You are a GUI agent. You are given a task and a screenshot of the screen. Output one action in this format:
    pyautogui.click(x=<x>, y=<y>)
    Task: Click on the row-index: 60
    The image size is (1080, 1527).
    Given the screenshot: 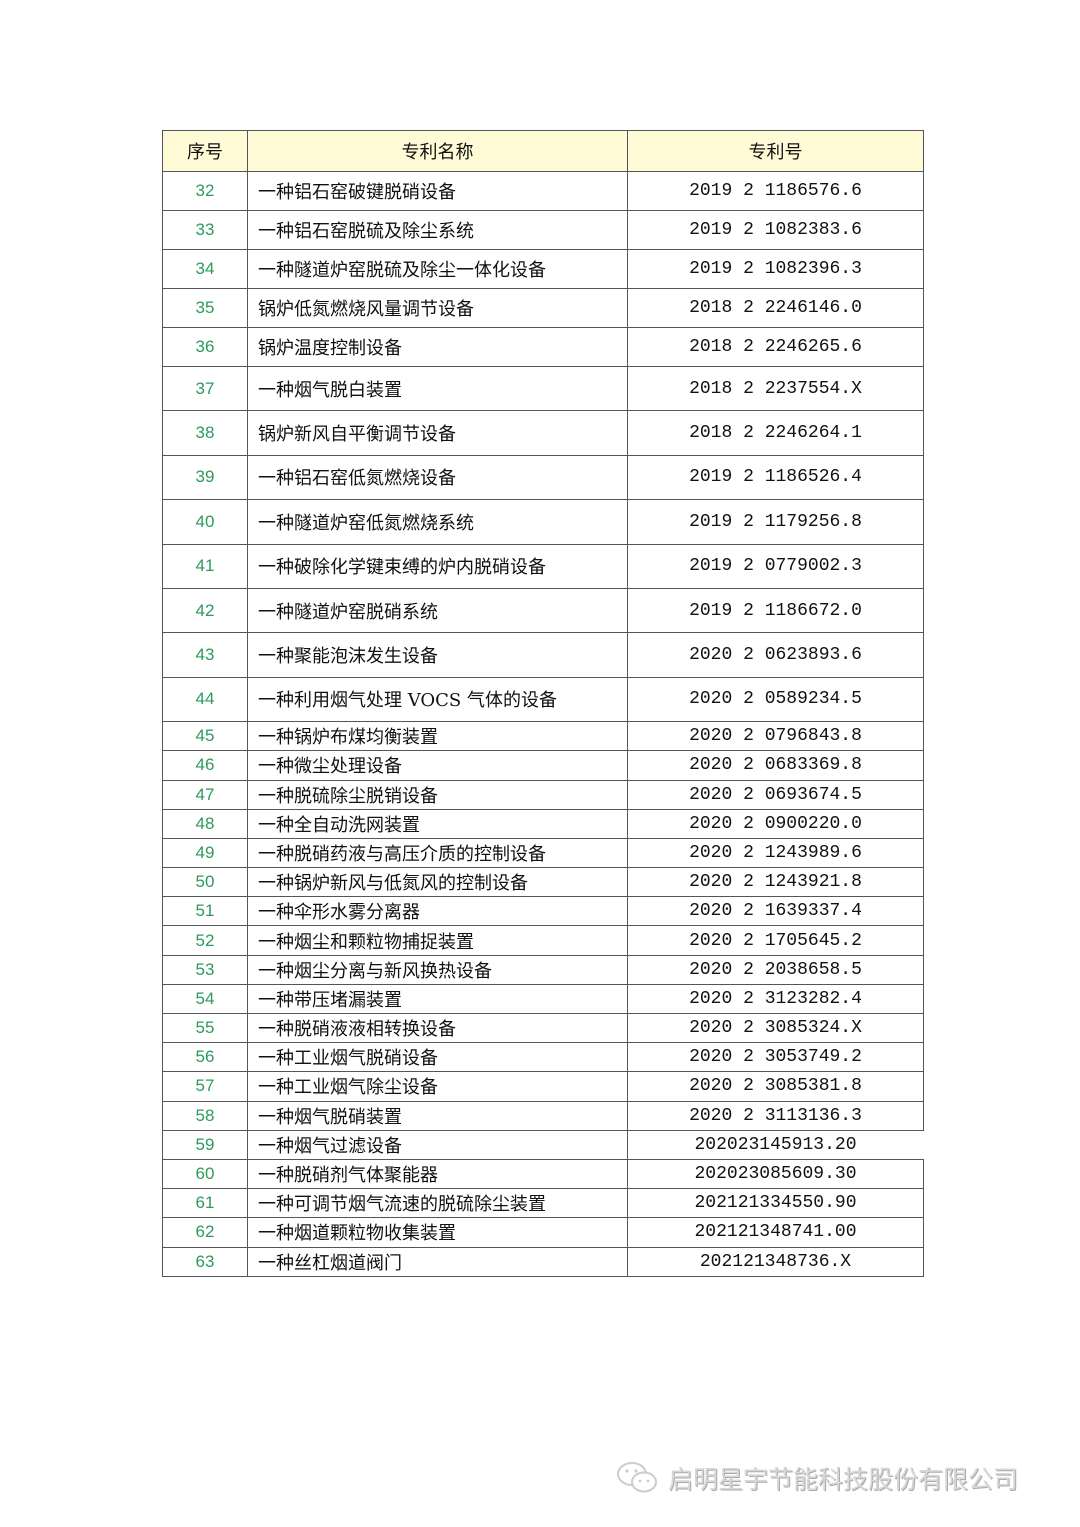 What is the action you would take?
    pyautogui.click(x=205, y=1174)
    